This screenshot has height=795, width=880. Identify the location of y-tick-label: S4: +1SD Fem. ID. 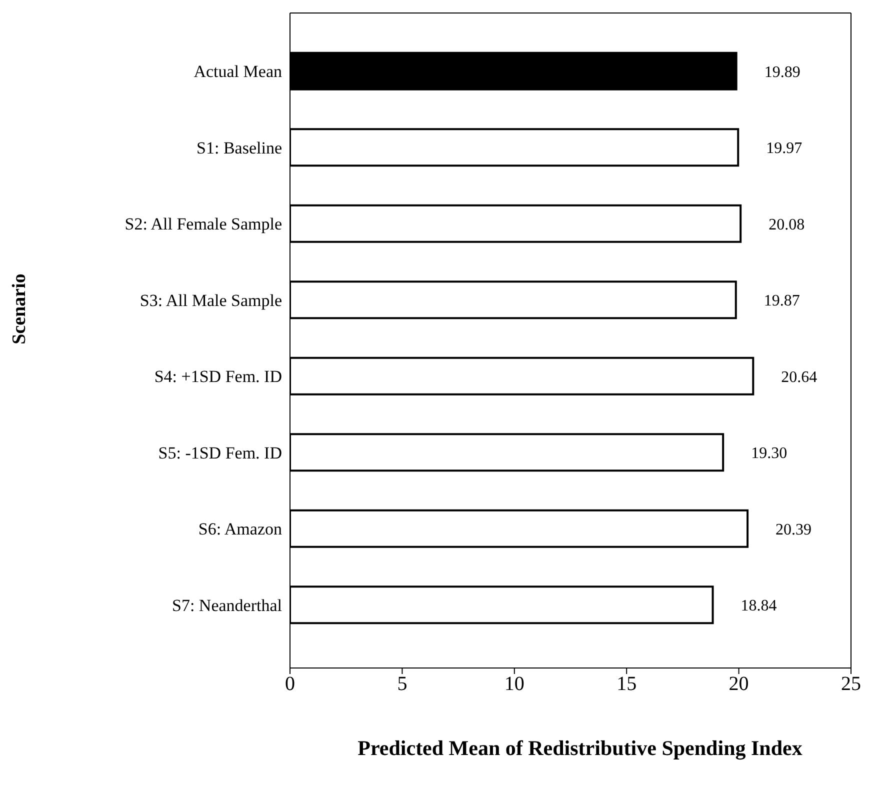
(218, 376).